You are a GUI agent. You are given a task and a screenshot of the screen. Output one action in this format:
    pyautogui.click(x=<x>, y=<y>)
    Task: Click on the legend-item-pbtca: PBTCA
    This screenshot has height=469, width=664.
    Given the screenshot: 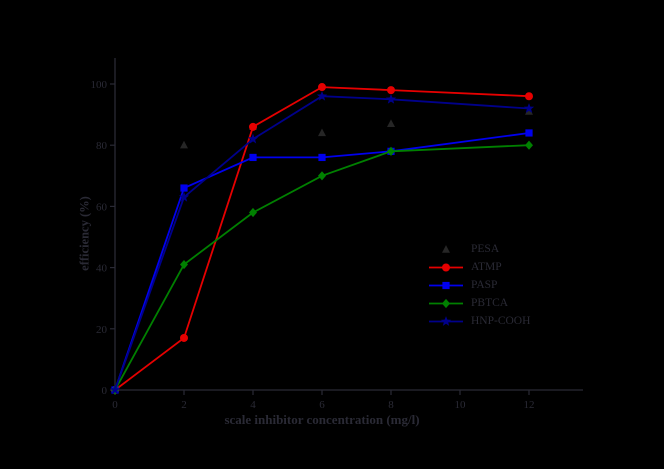 What is the action you would take?
    pyautogui.click(x=479, y=303)
    